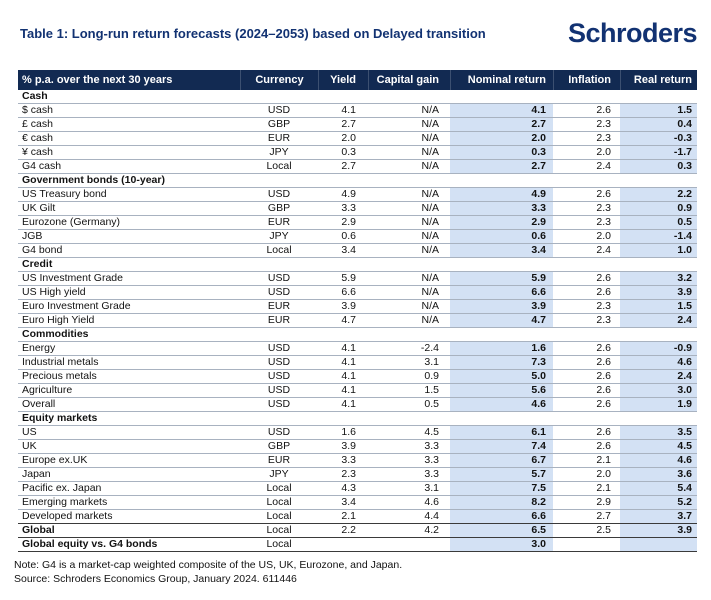  I want to click on cell-nominal_return: 0.3, so click(501, 152).